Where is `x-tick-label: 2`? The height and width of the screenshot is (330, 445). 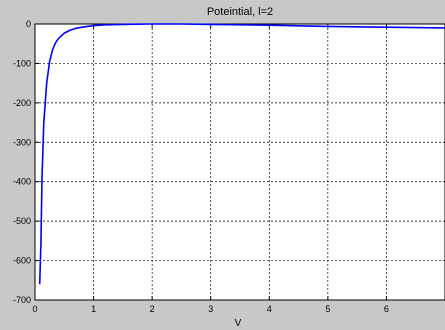
x-tick-label: 2 is located at coordinates (152, 309).